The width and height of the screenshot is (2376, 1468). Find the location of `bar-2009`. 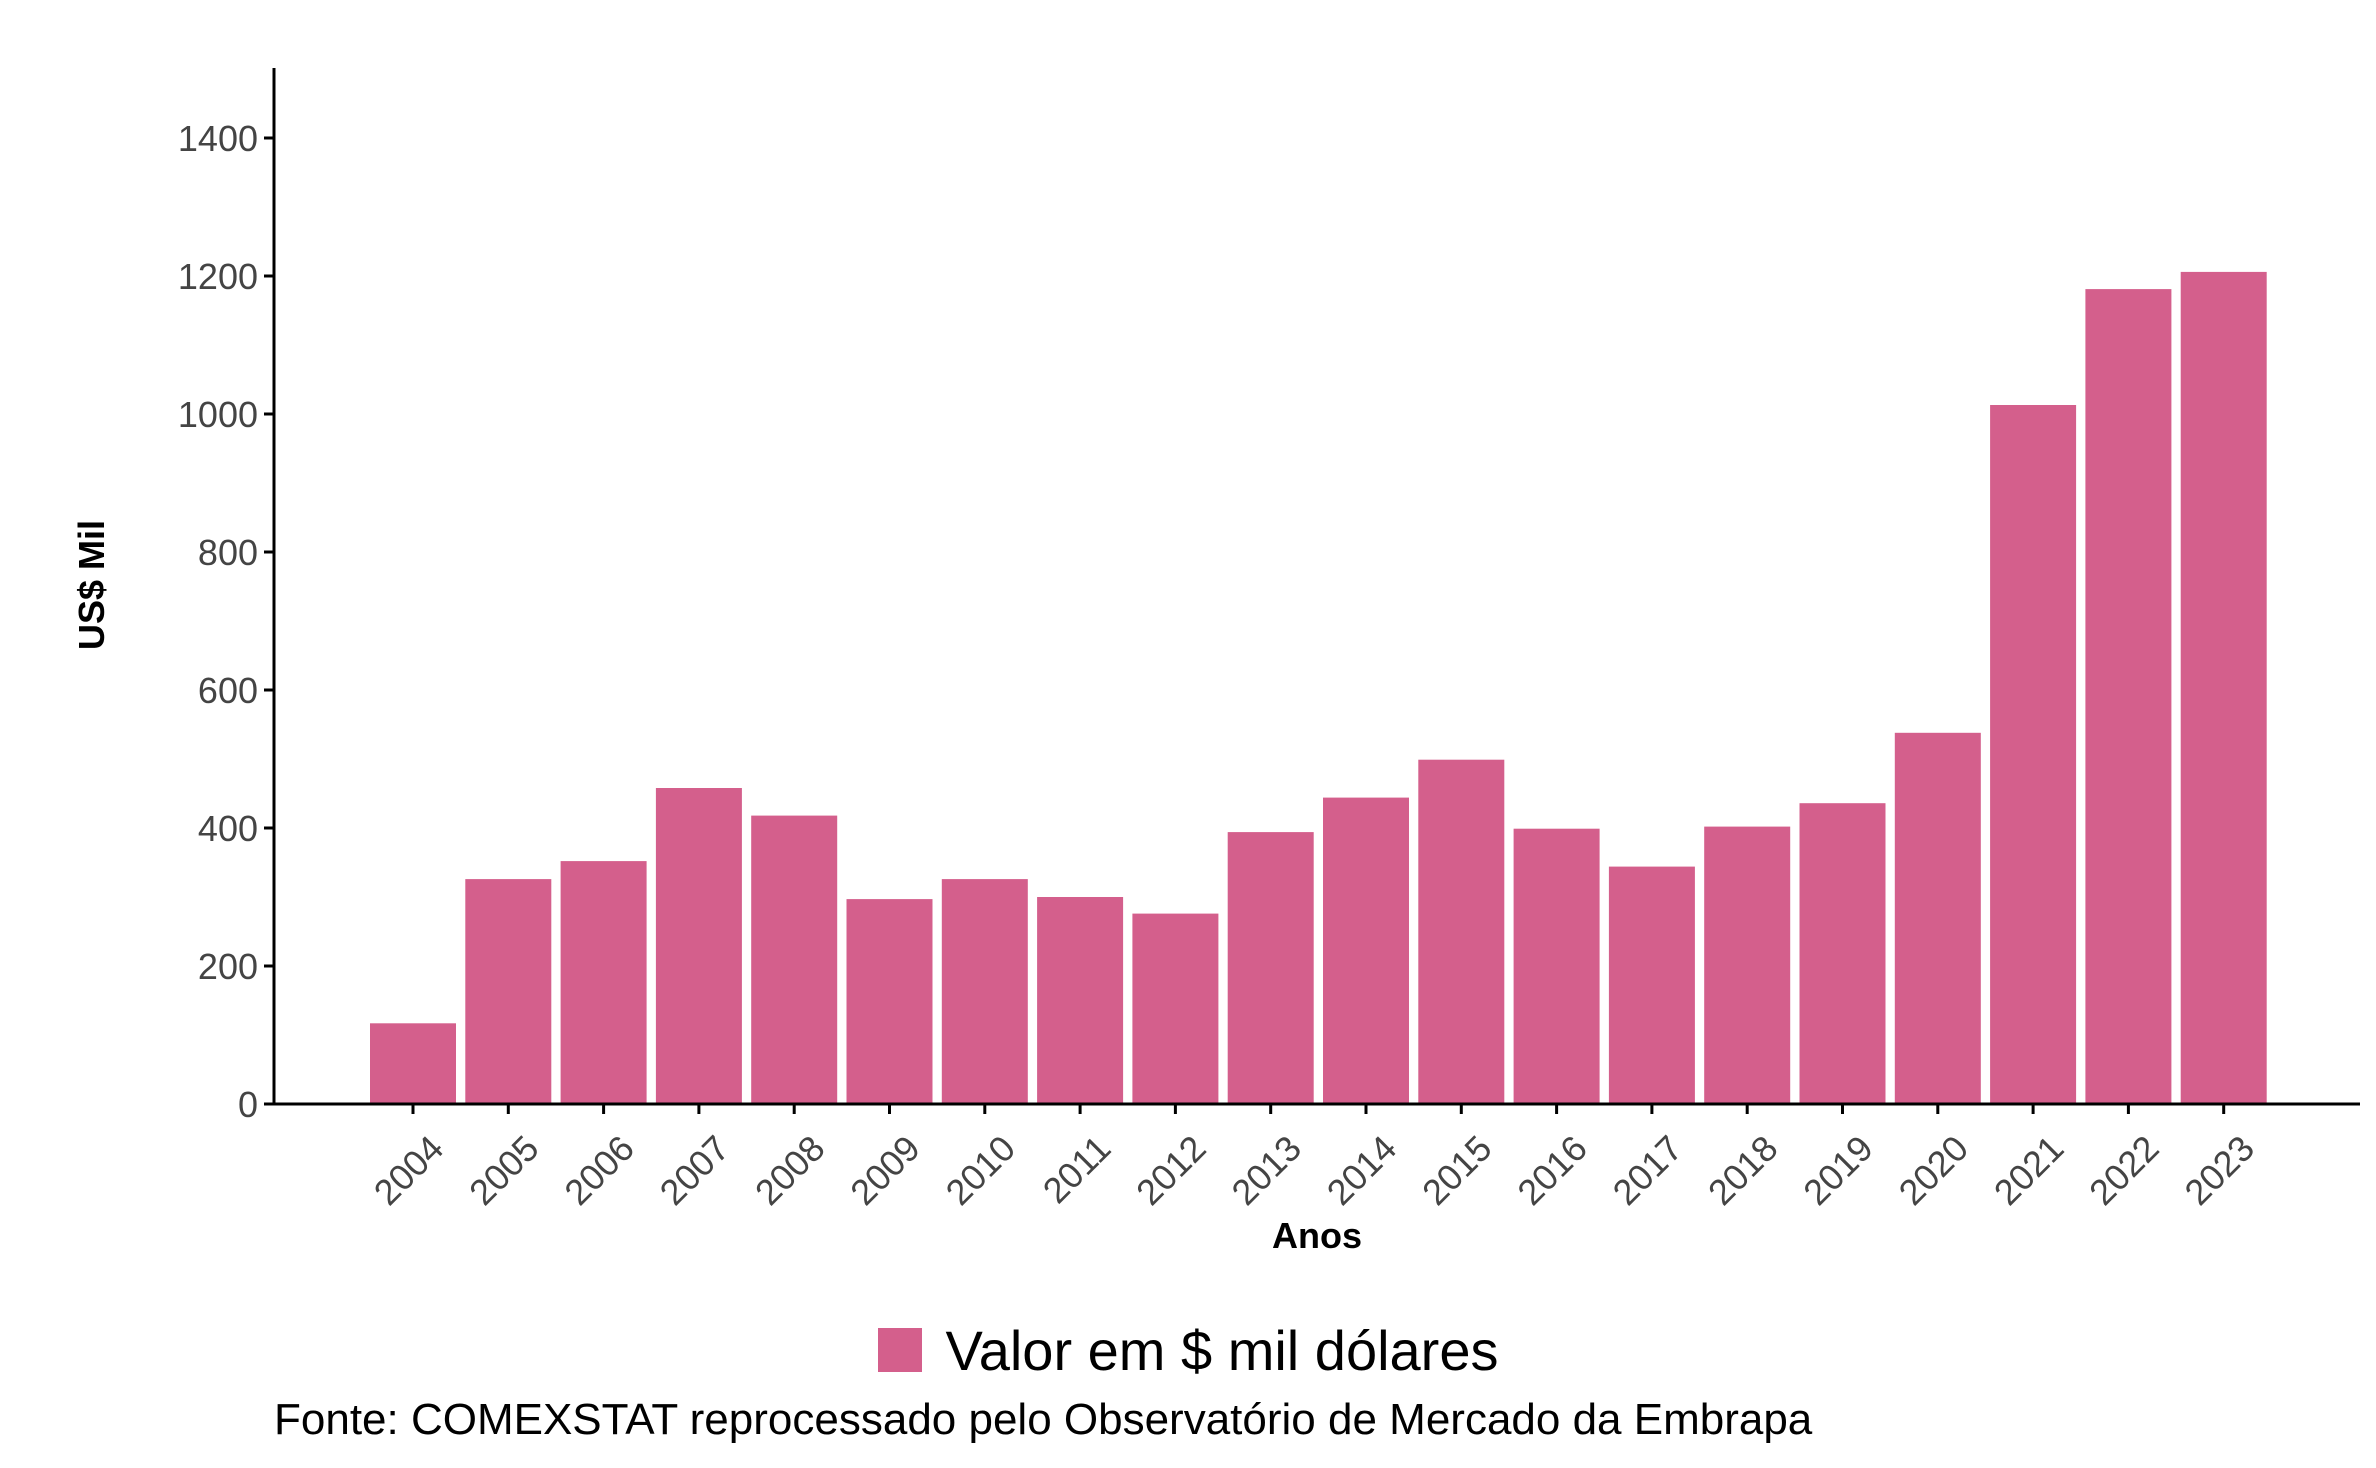

bar-2009 is located at coordinates (889, 1001).